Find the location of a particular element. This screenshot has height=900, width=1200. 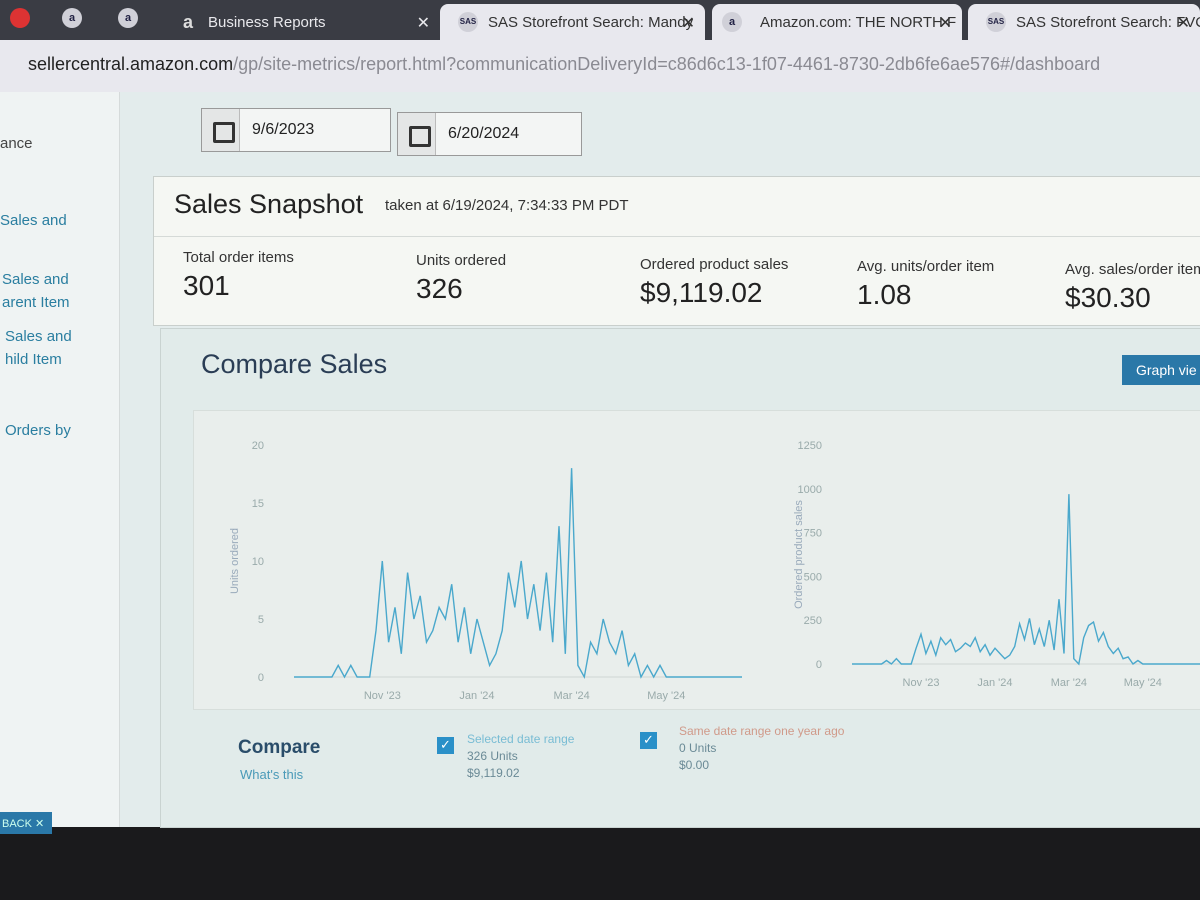

y-tick-label: 750 is located at coordinates (813, 534).